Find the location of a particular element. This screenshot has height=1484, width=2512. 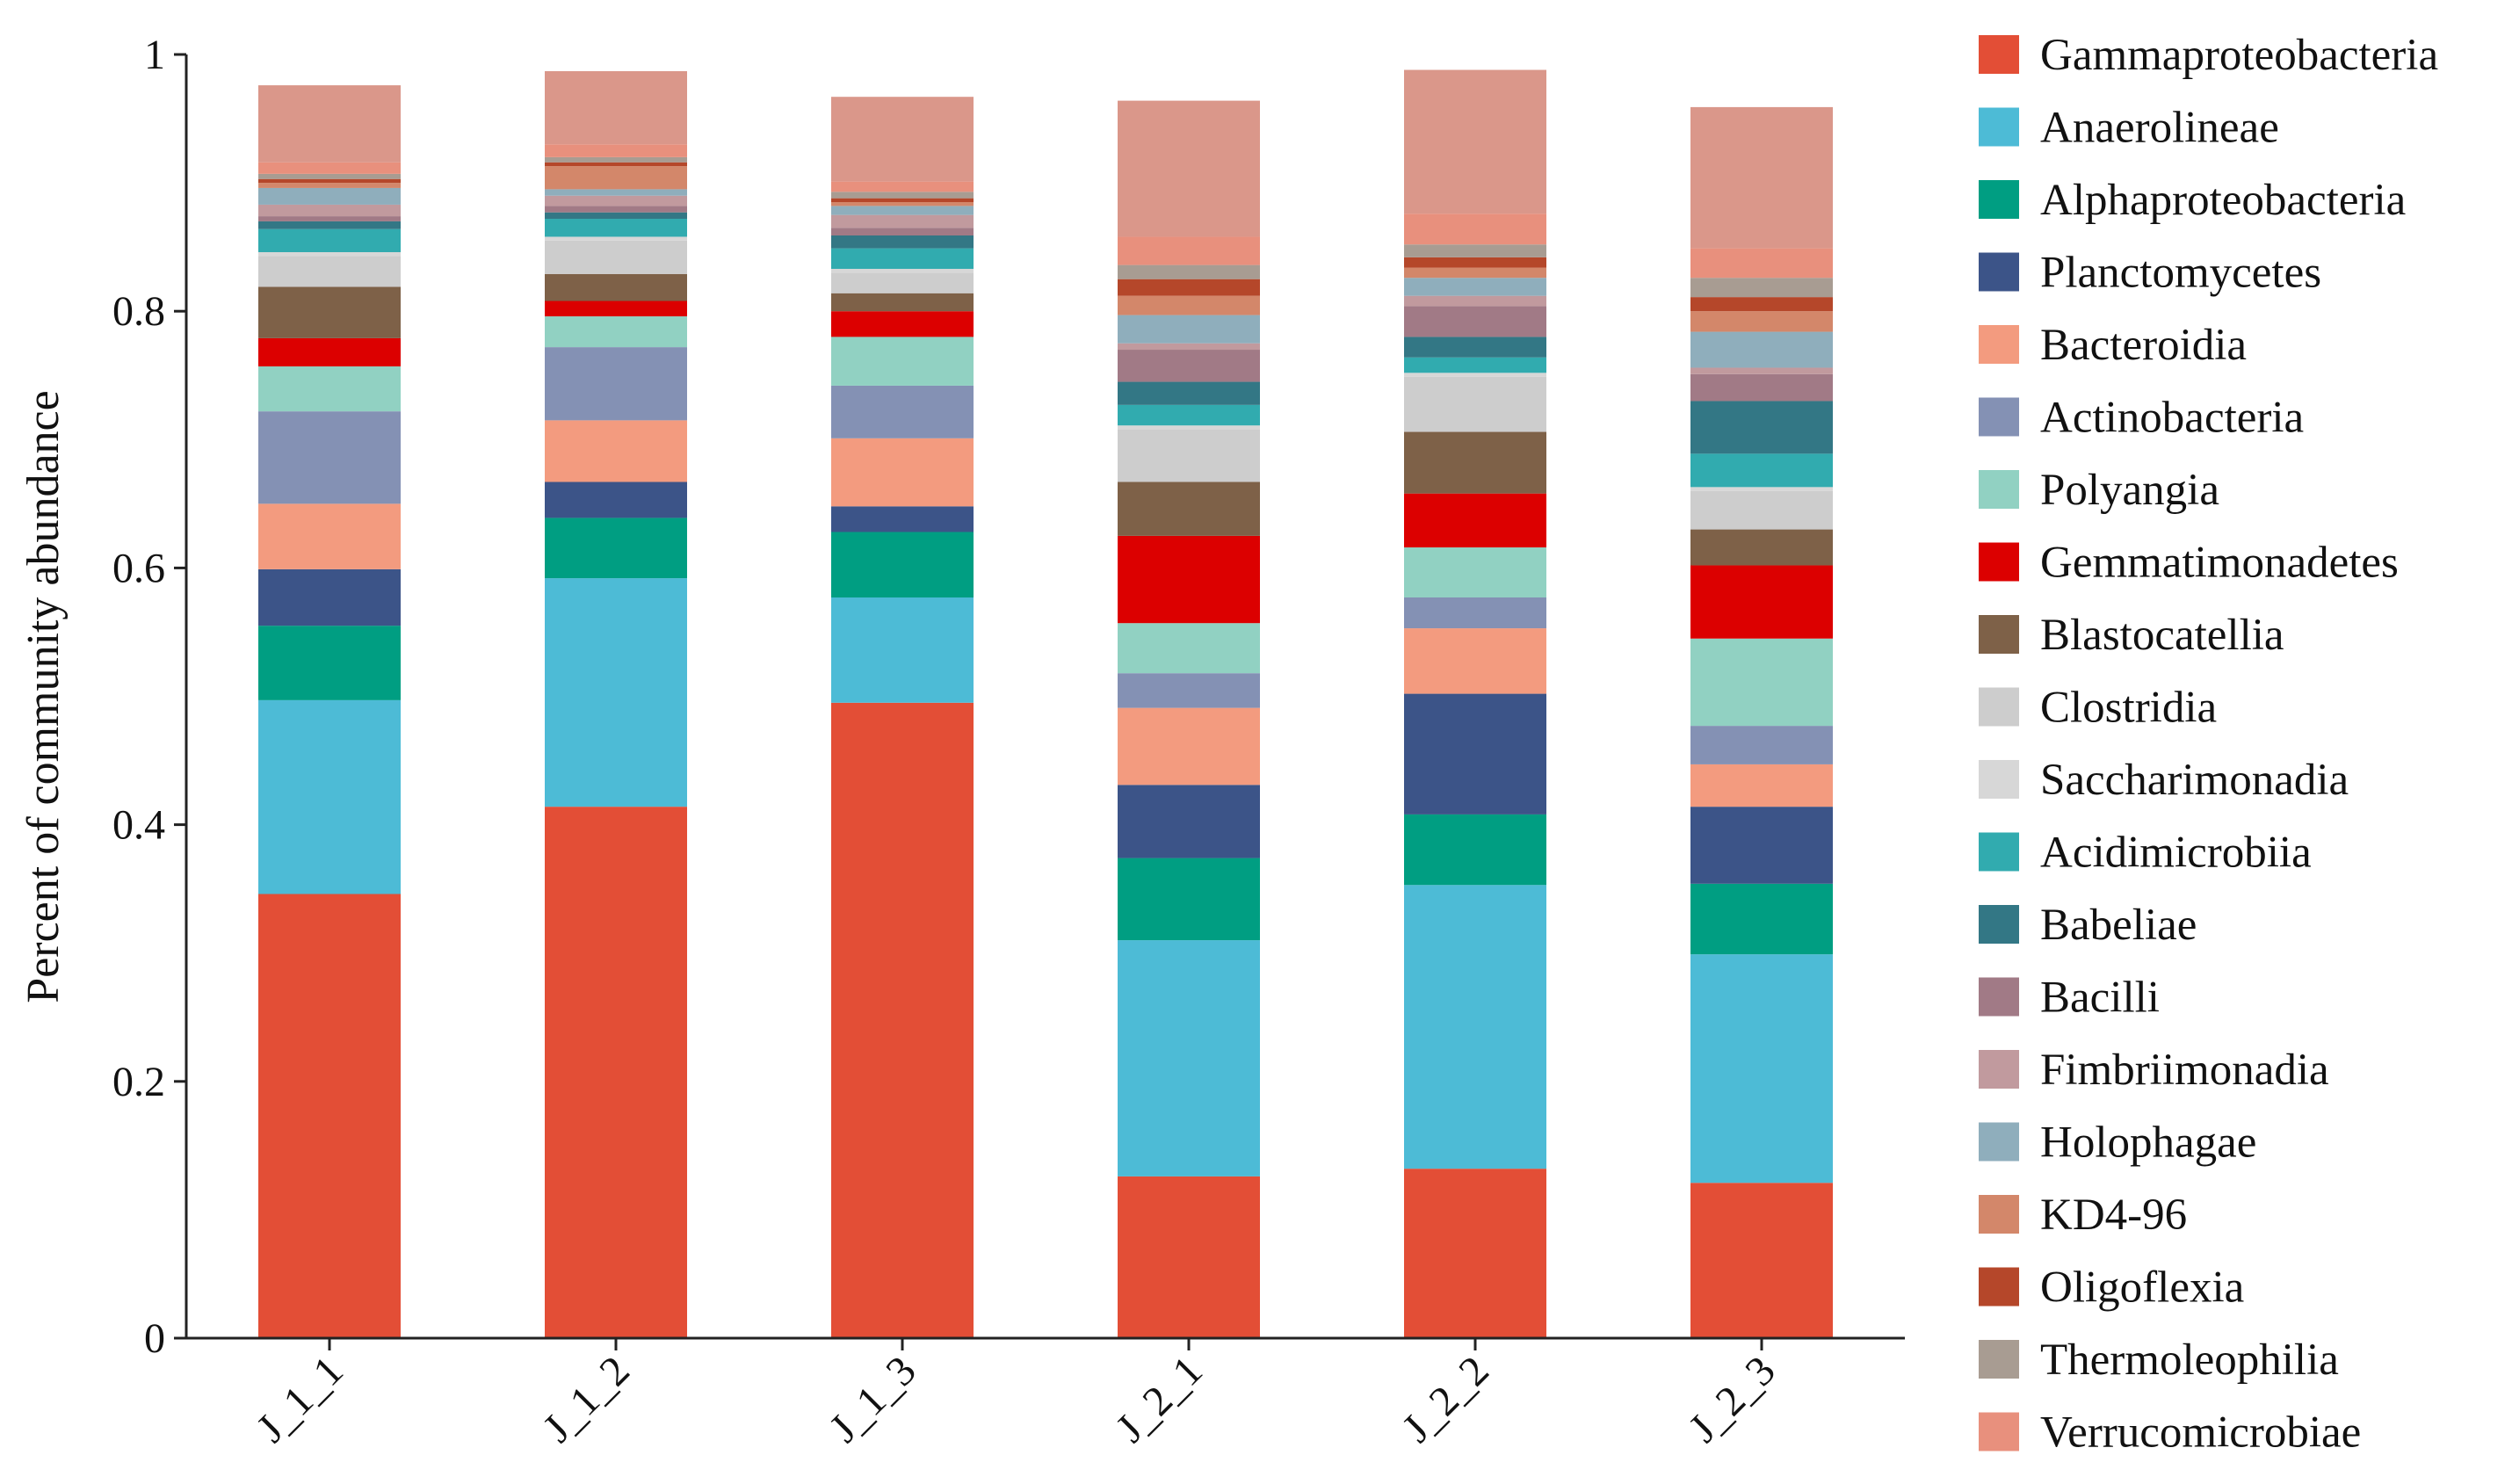

legend-label: Planctomycetes is located at coordinates (2181, 273).